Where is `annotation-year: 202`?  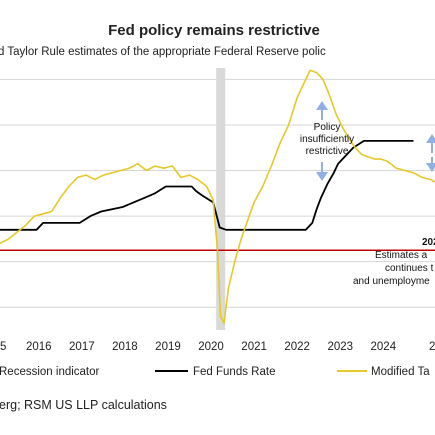 annotation-year: 202 is located at coordinates (428, 242).